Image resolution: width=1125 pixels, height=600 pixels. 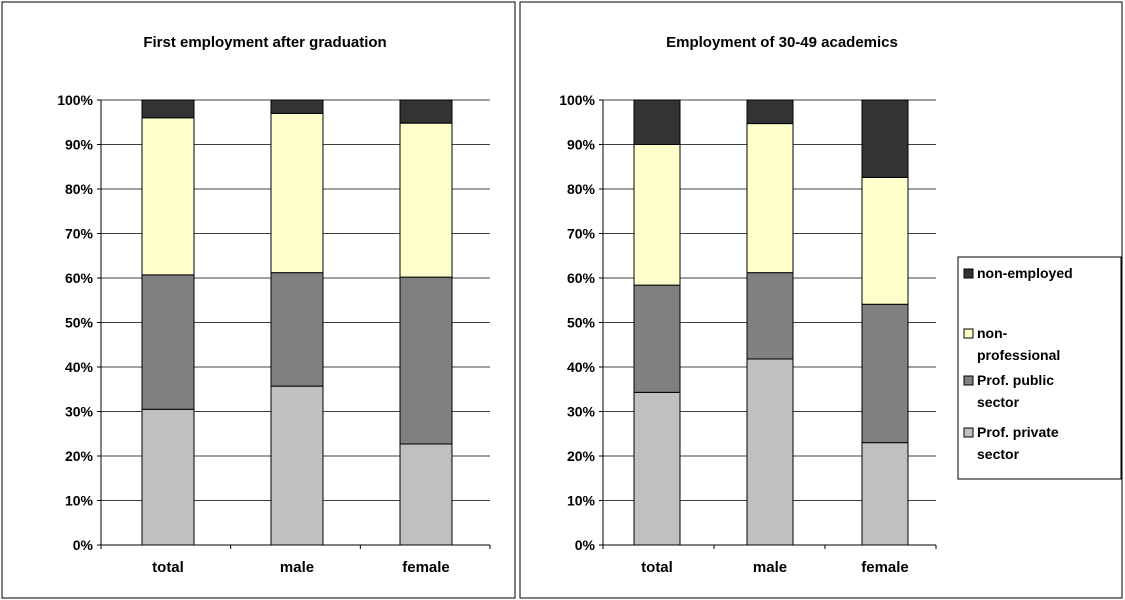 I want to click on legend-label: professional, so click(x=1018, y=355).